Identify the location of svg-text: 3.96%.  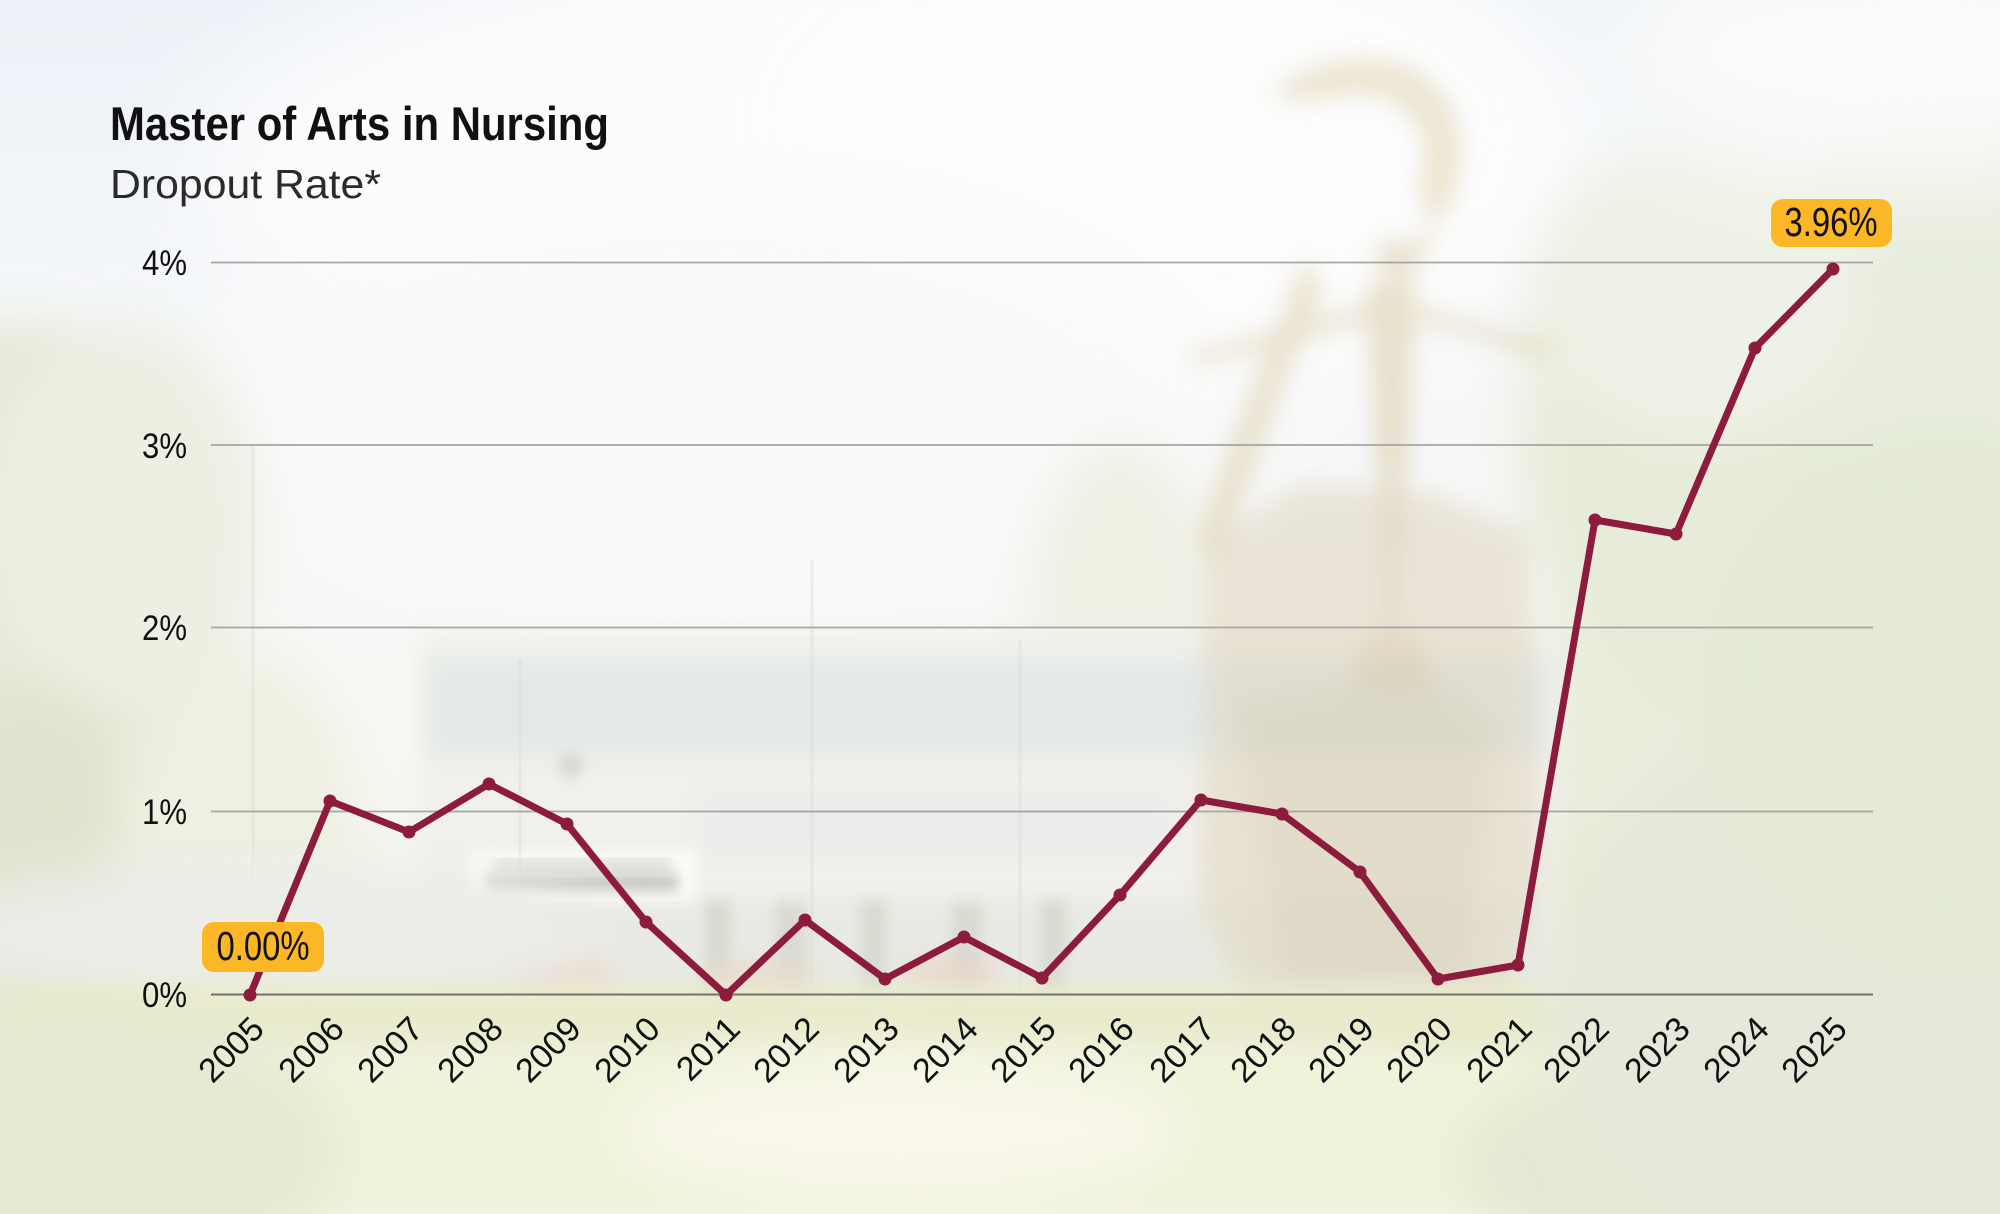
(1831, 222).